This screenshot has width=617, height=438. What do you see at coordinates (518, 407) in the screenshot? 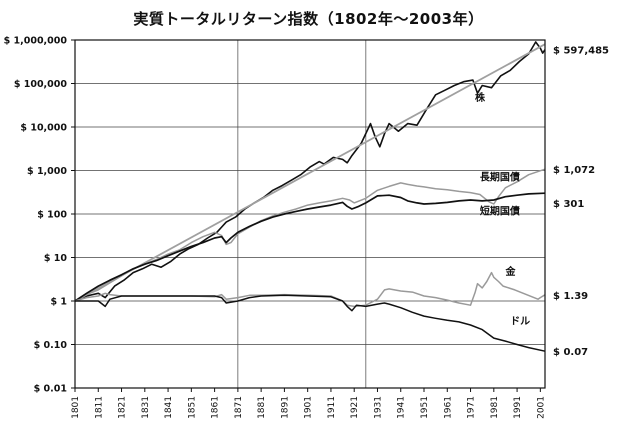
I see `x-tick-label: 1991` at bounding box center [518, 407].